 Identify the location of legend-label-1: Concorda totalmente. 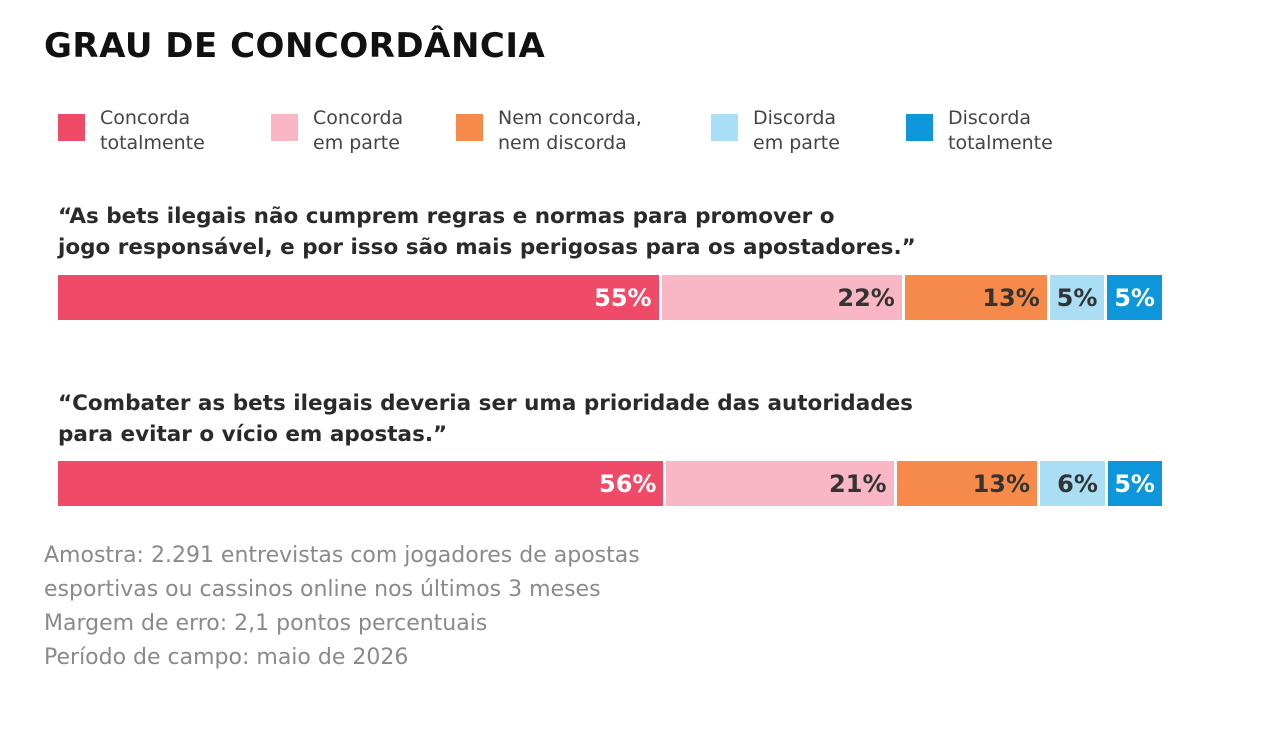
(152, 130).